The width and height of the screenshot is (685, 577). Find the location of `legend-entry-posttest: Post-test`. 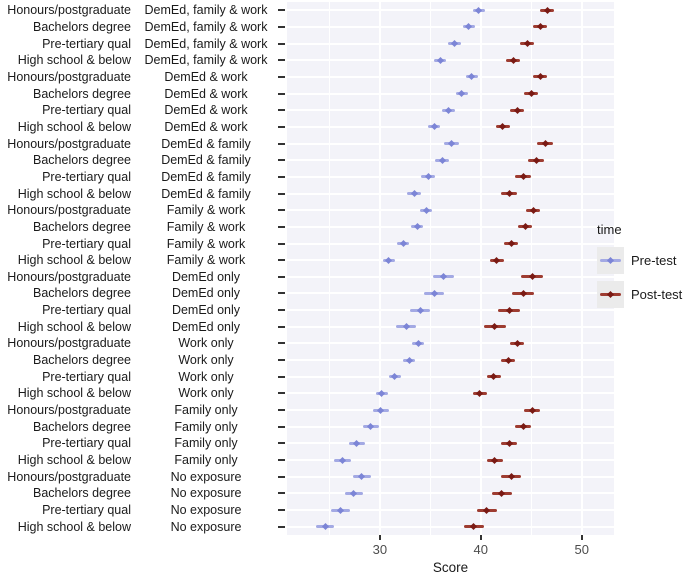

legend-entry-posttest: Post-test is located at coordinates (639, 294).